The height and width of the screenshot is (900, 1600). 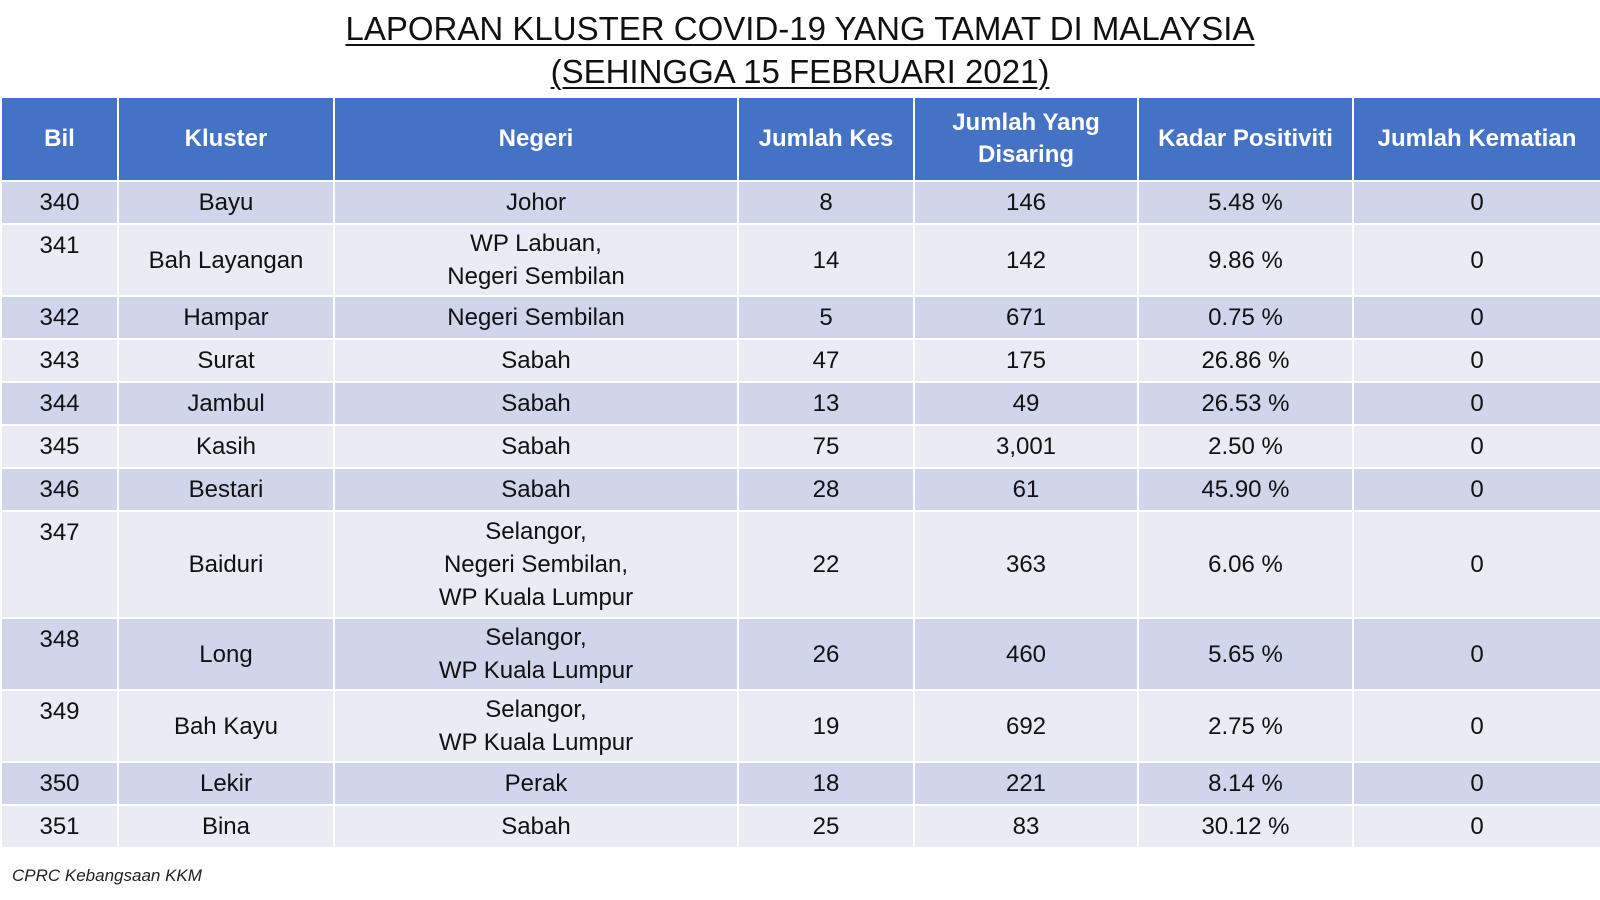 I want to click on cell-jumlah-kes: 19, so click(x=826, y=726).